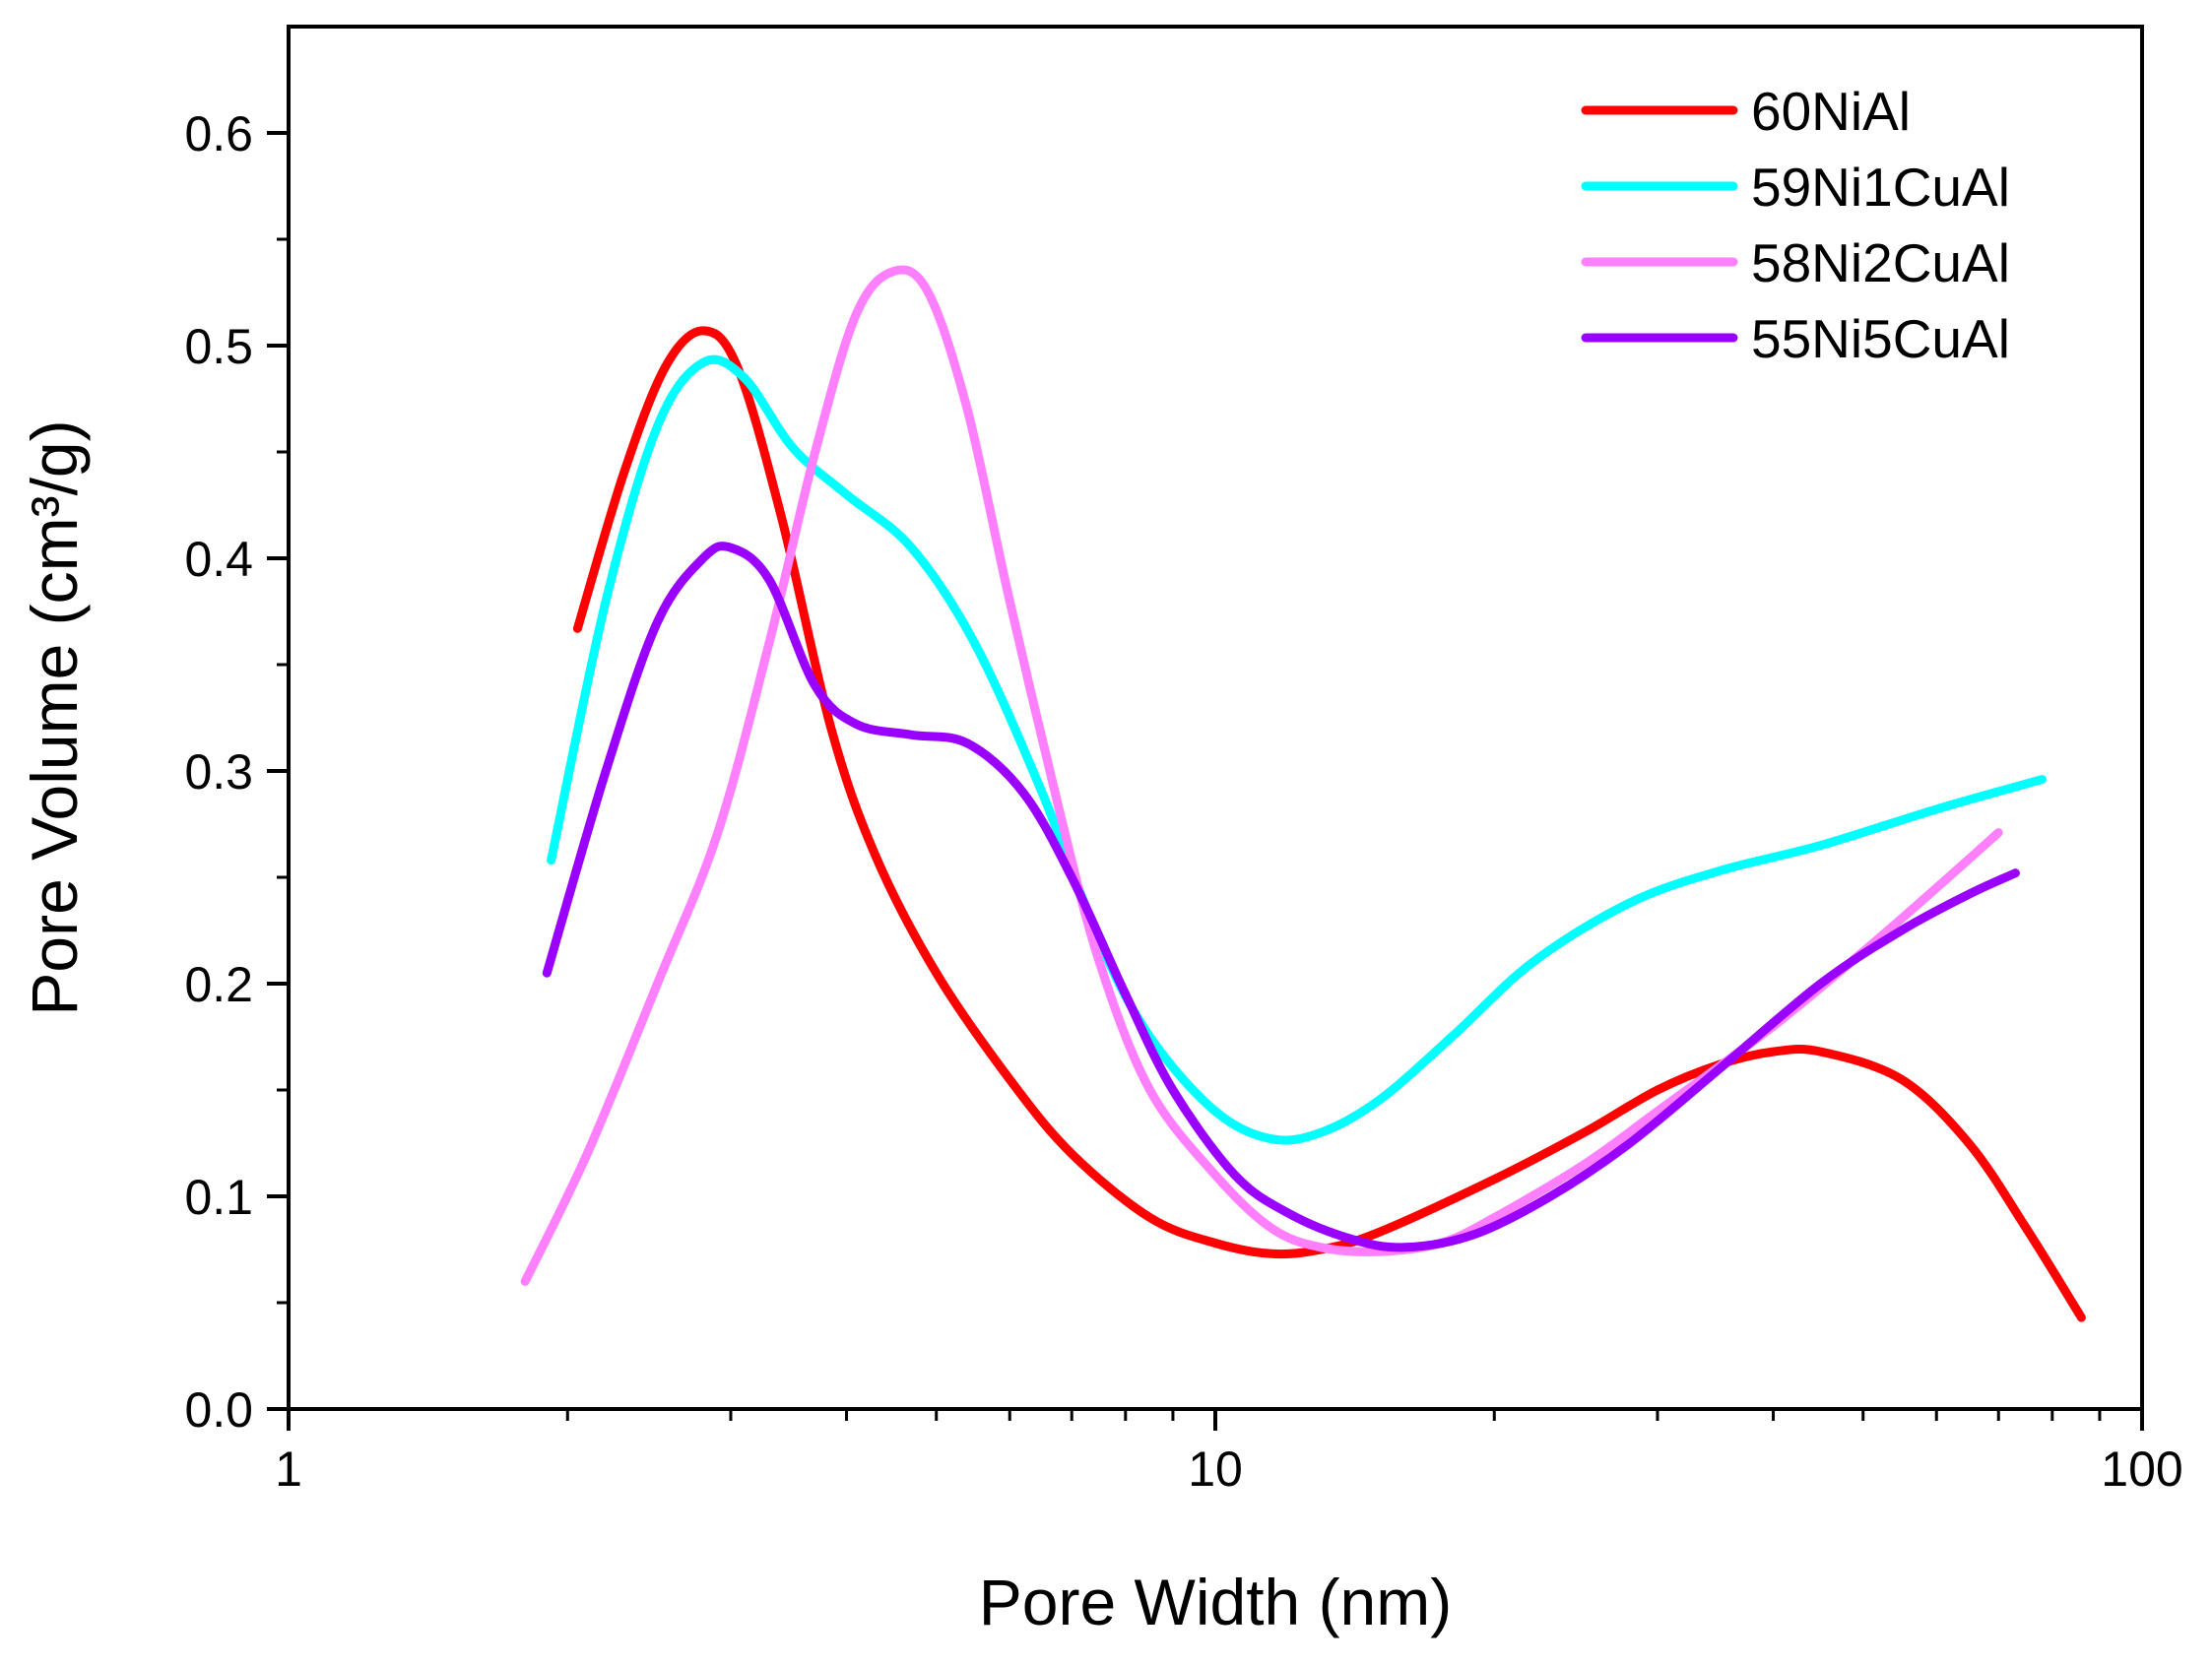 The image size is (2212, 1666). I want to click on x-tick-label: 1, so click(288, 1469).